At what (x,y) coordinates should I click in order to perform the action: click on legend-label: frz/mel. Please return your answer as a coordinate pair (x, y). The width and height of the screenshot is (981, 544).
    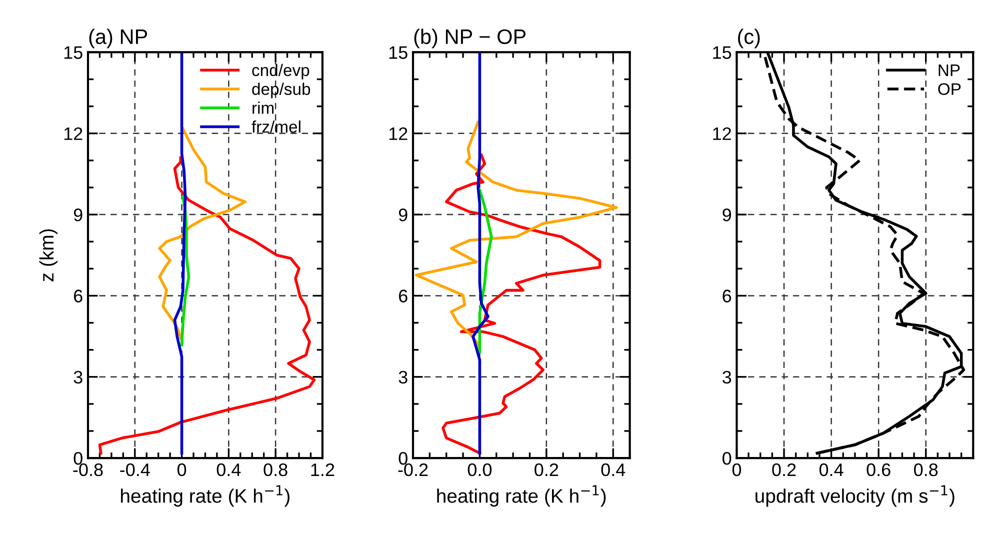
    Looking at the image, I should click on (276, 126).